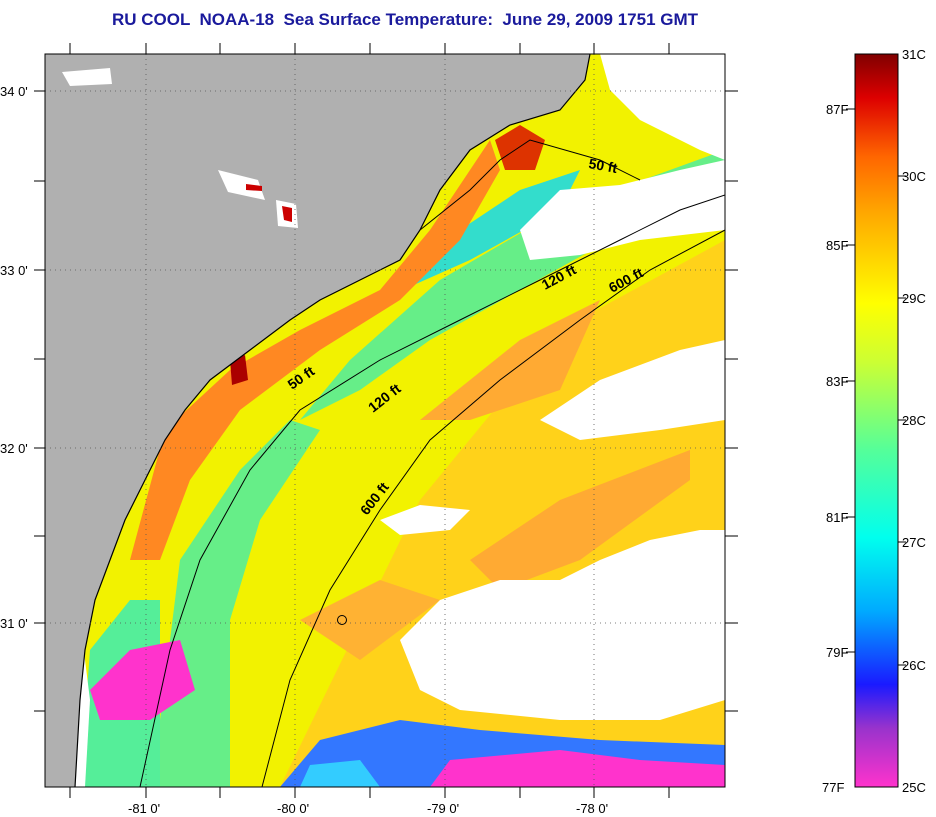  What do you see at coordinates (914, 176) in the screenshot?
I see `colorbar-label-30c: 30C` at bounding box center [914, 176].